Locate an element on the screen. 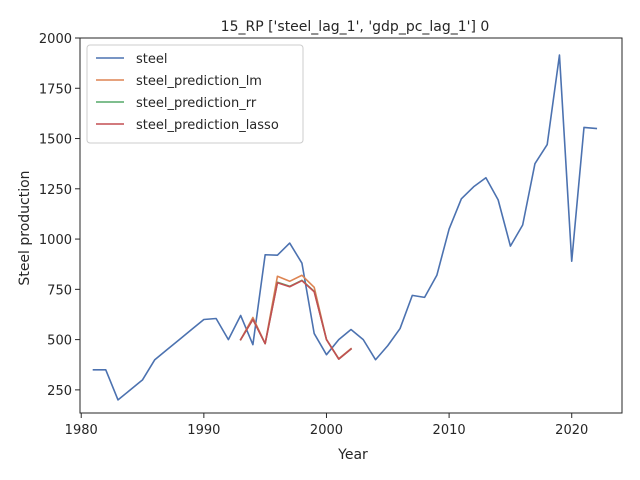 This screenshot has width=640, height=480. y-tick-label: 250 is located at coordinates (59, 391).